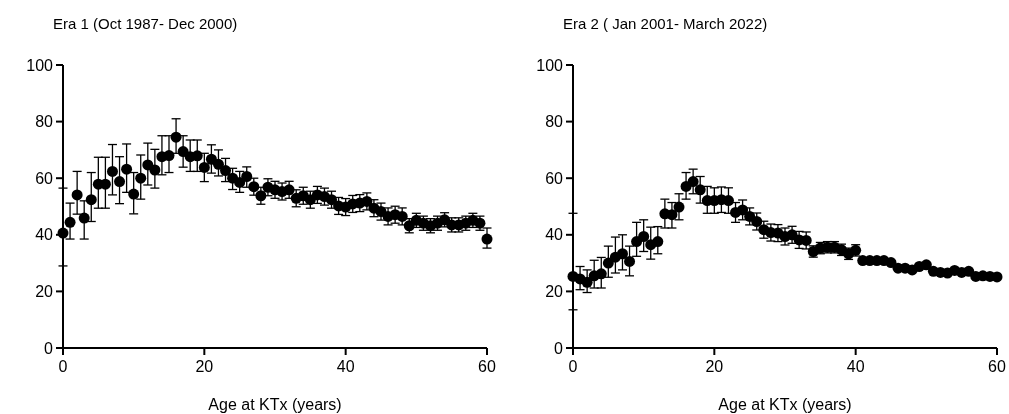 Image resolution: width=1009 pixels, height=414 pixels. Describe the element at coordinates (665, 23) in the screenshot. I see `chart-title: Era 2 ( Jan 2001- March 2022)` at that location.